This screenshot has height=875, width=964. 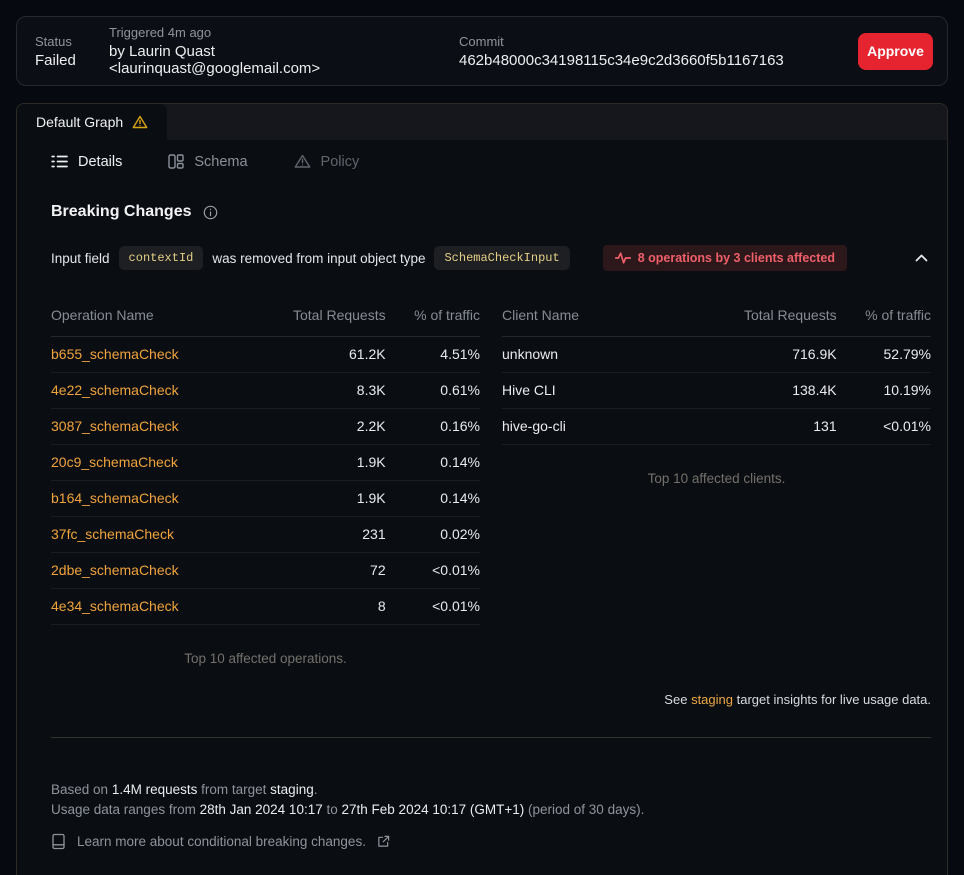 I want to click on type-code-chip: SchemaCheckInput, so click(x=502, y=258).